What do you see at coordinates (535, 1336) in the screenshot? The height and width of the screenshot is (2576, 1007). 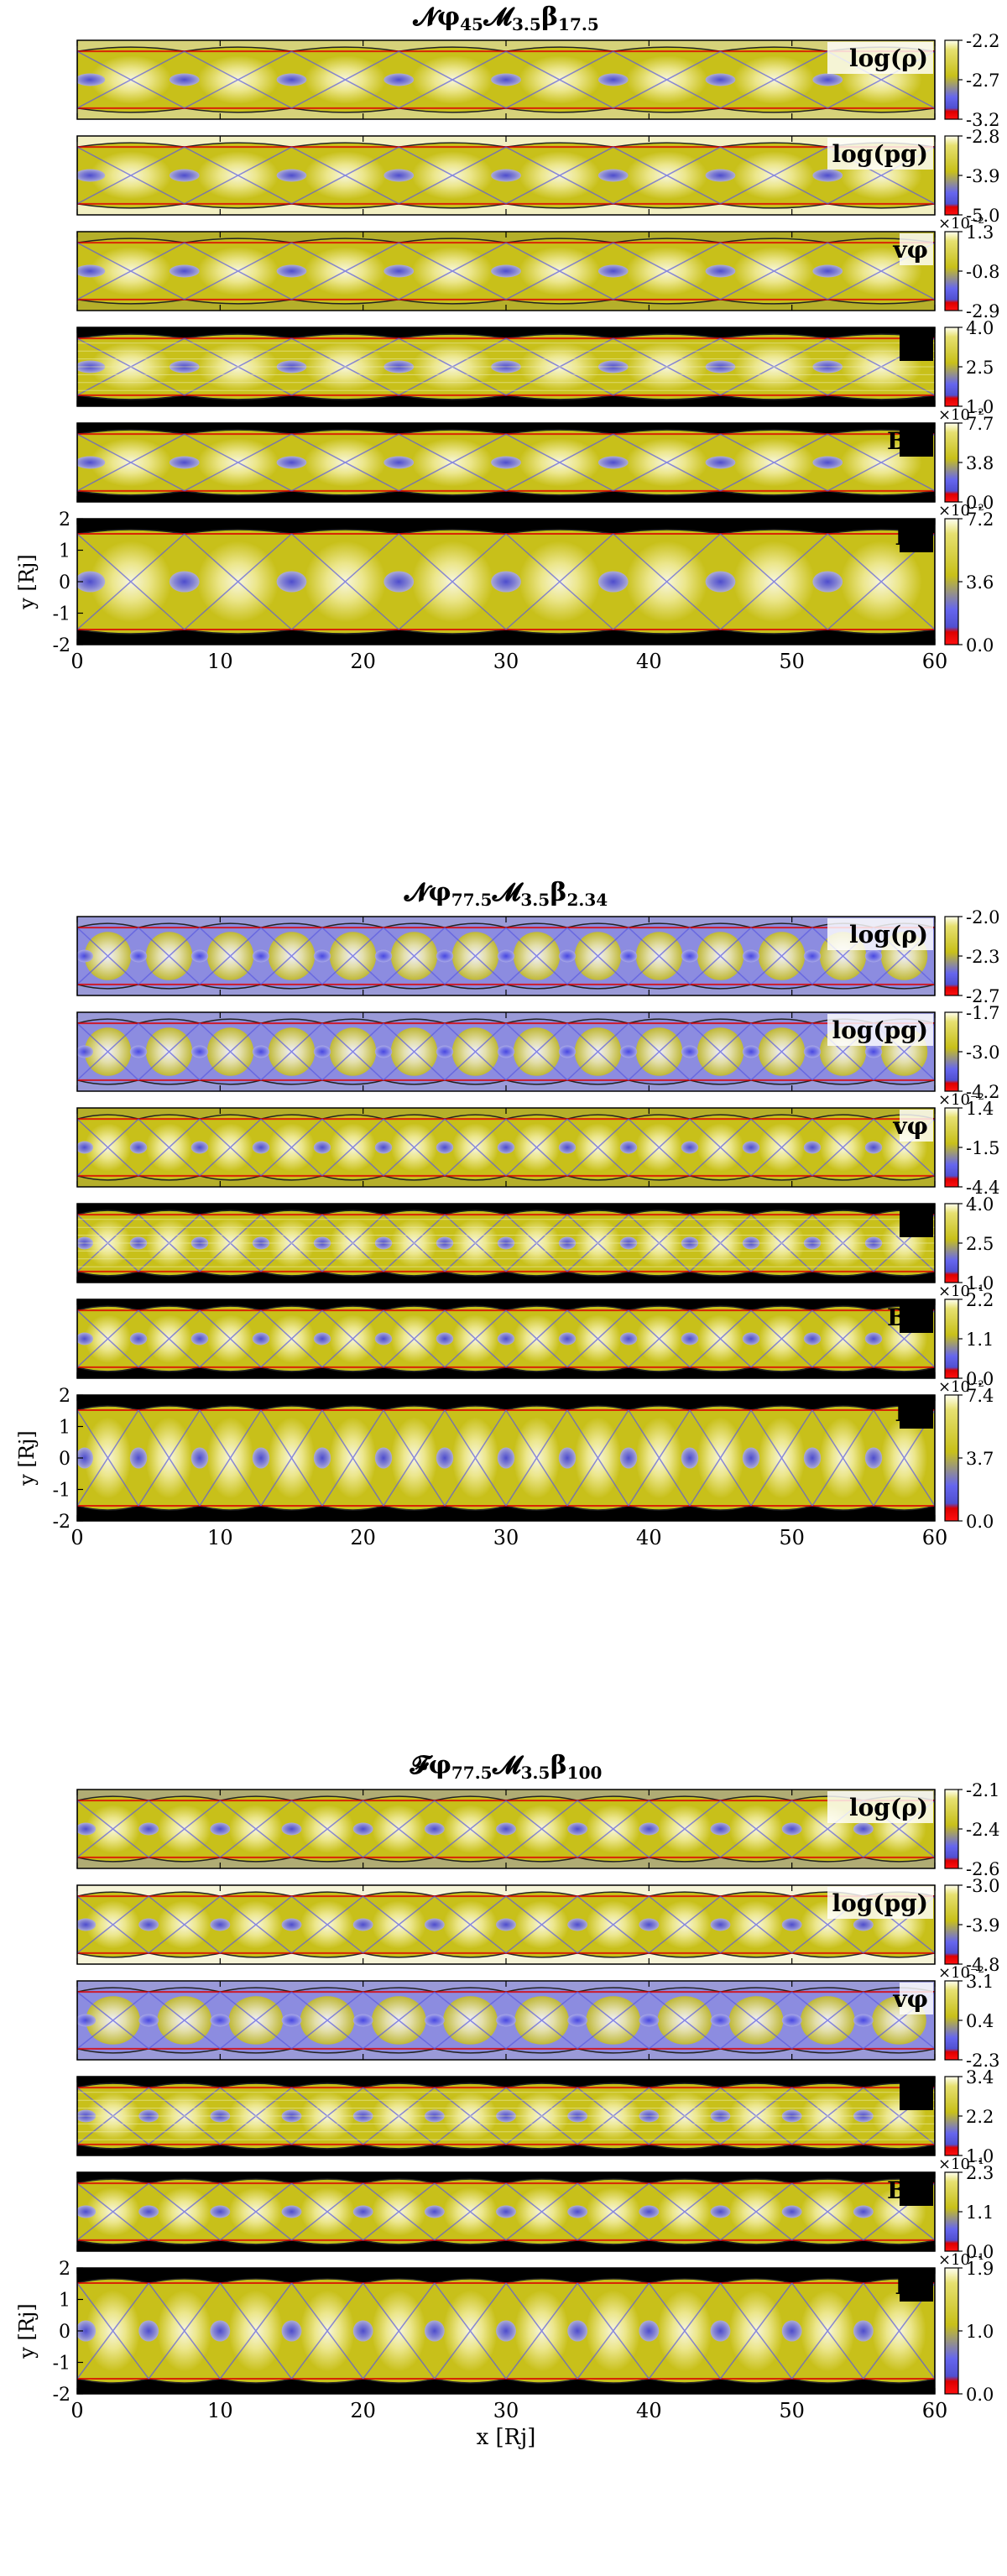 I see `panel-5: Bφ 2.2 1.1 0.0 ×10⁻¹` at bounding box center [535, 1336].